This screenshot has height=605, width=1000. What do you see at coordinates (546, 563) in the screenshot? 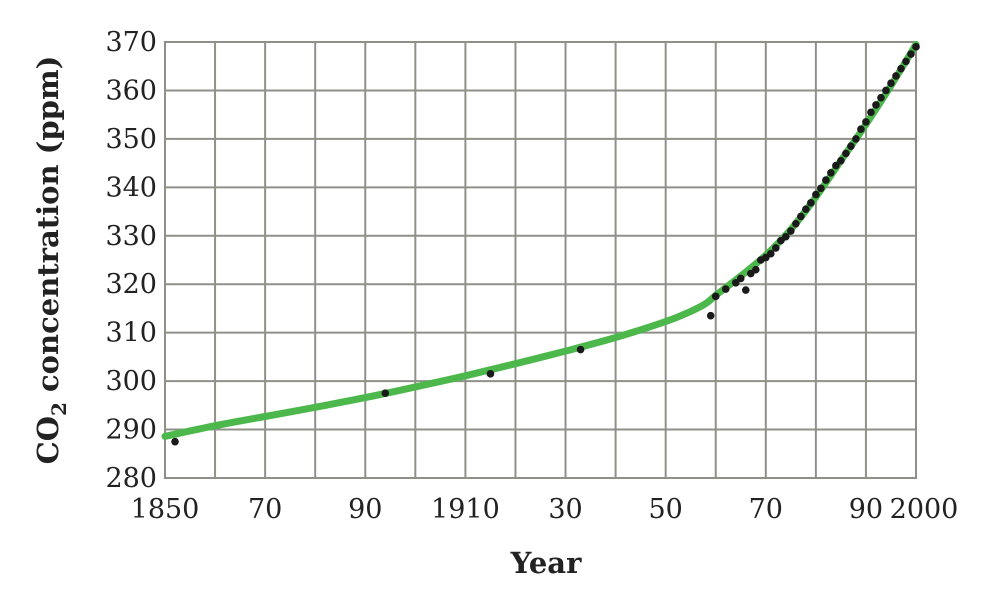
I see `x-axis-label: Year` at bounding box center [546, 563].